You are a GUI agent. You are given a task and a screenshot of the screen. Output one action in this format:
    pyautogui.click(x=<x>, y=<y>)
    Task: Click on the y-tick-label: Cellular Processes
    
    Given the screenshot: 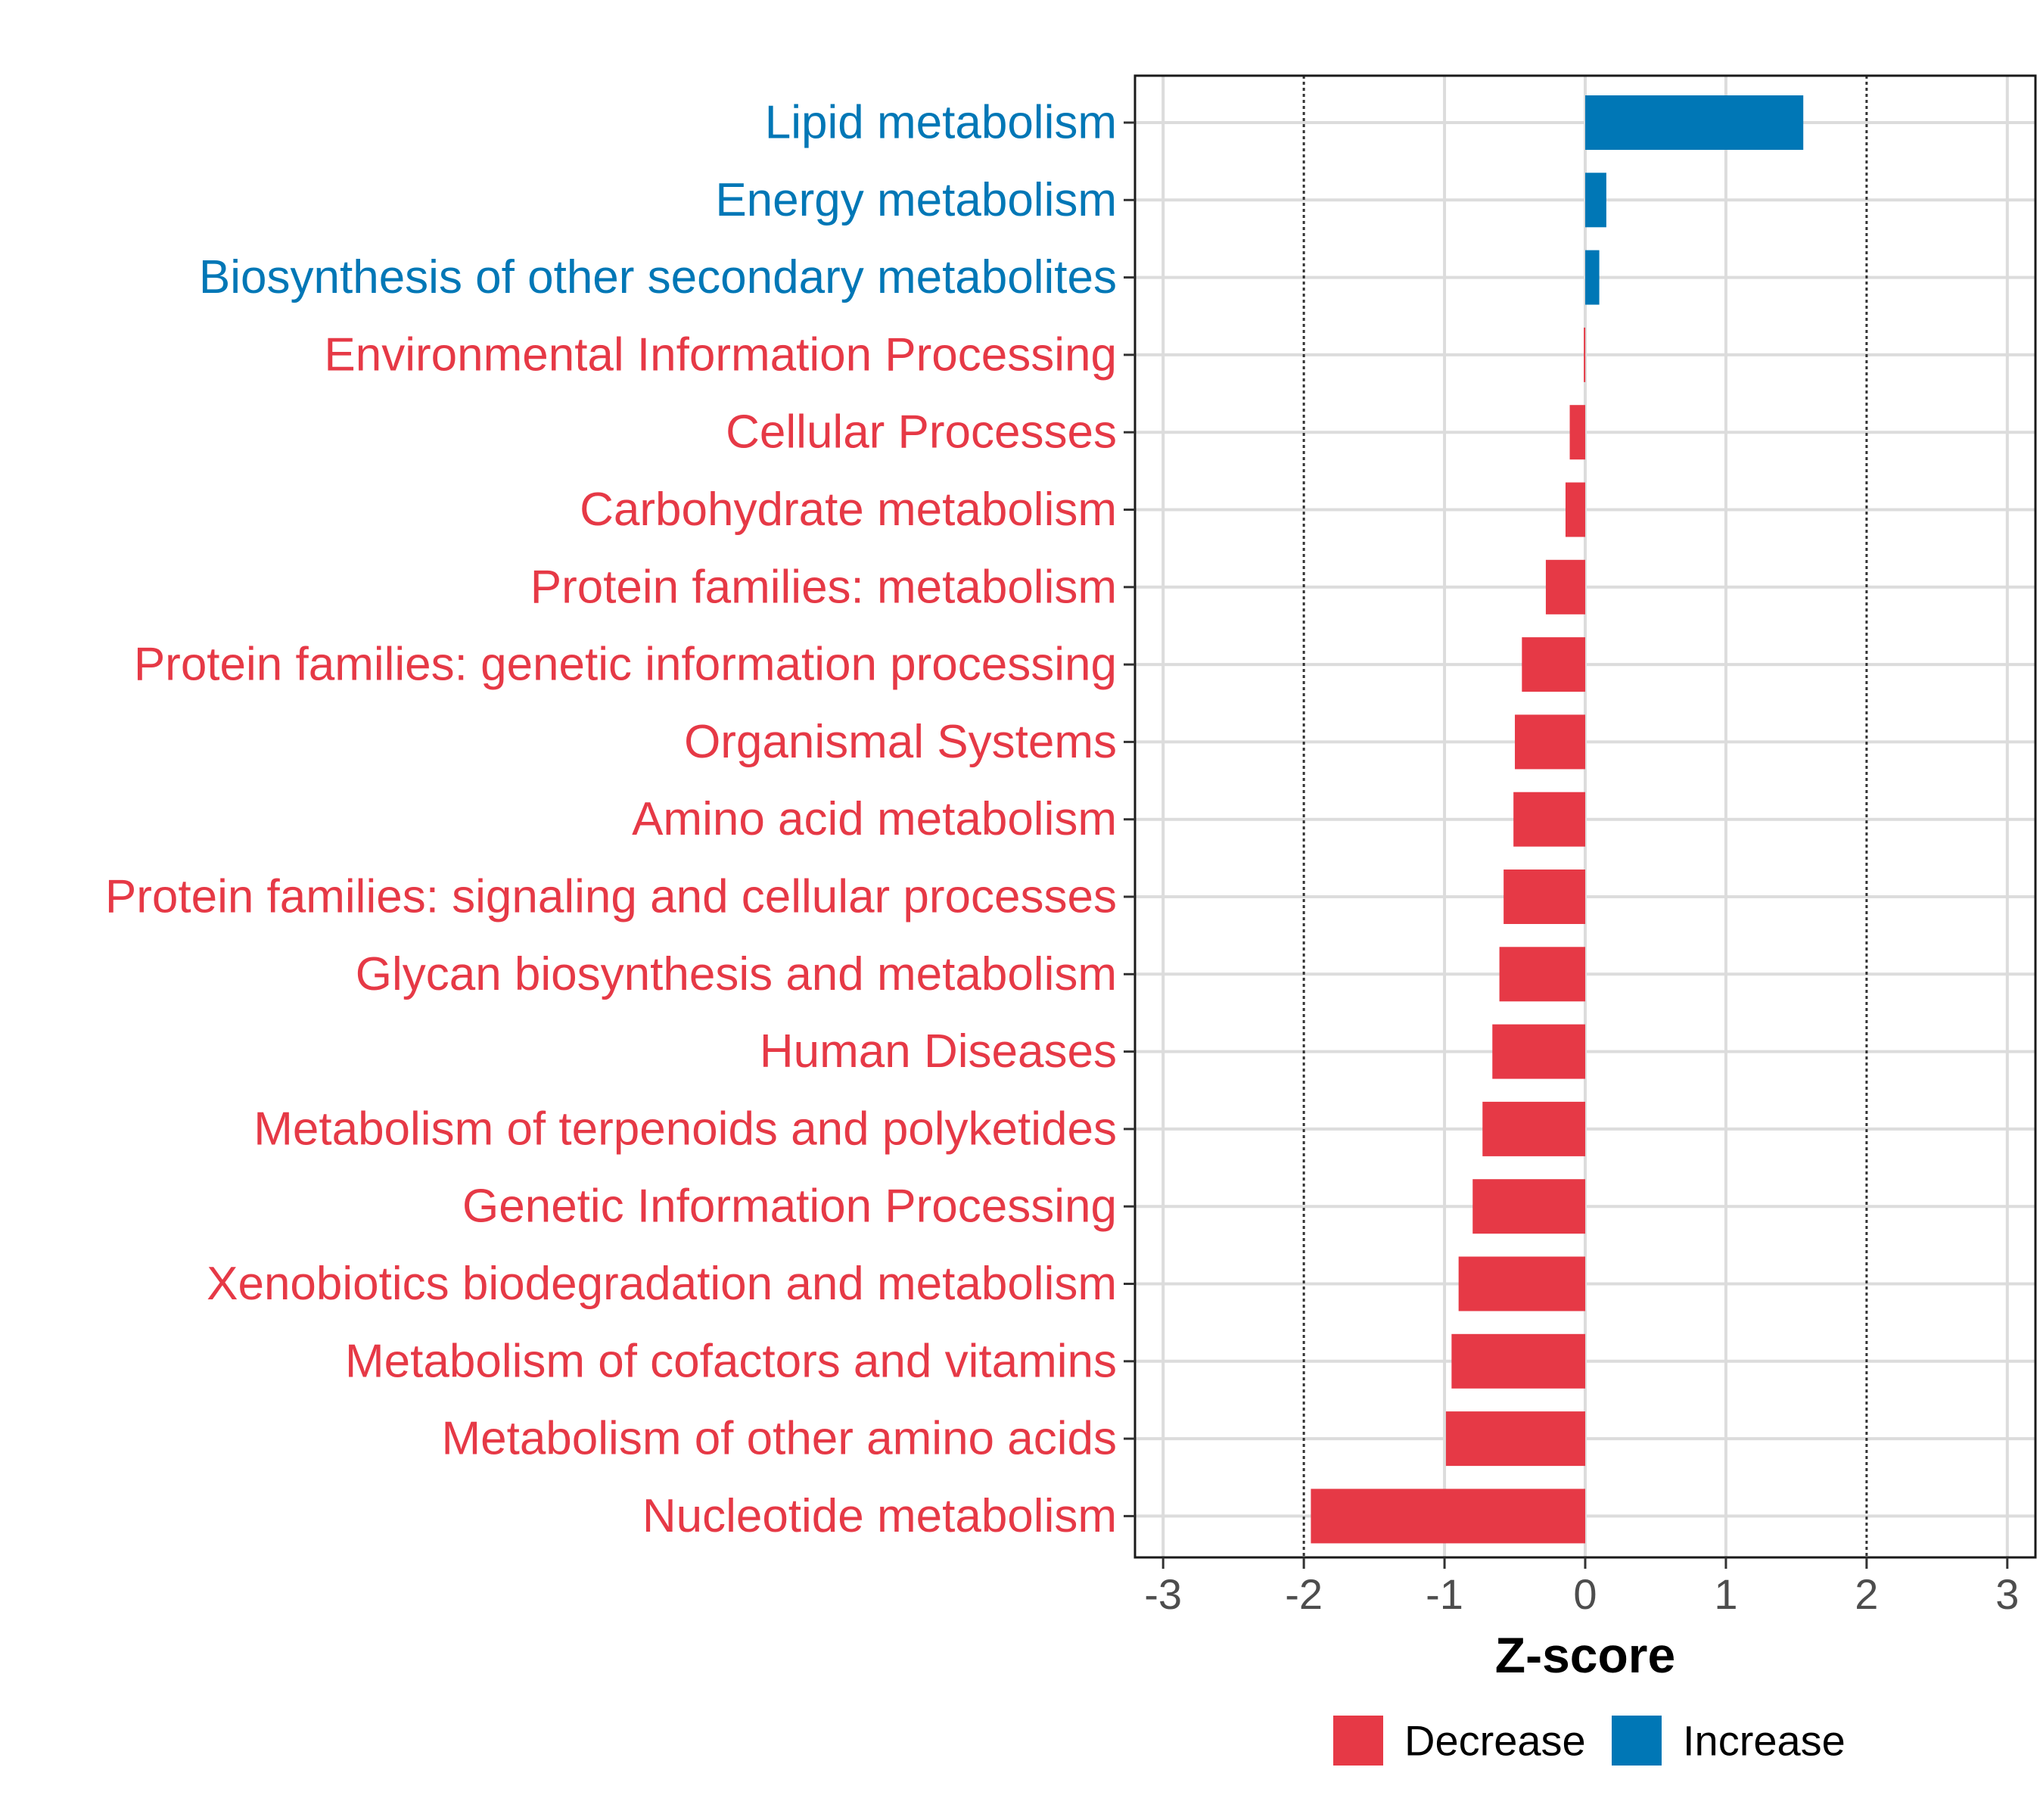 What is the action you would take?
    pyautogui.click(x=921, y=432)
    